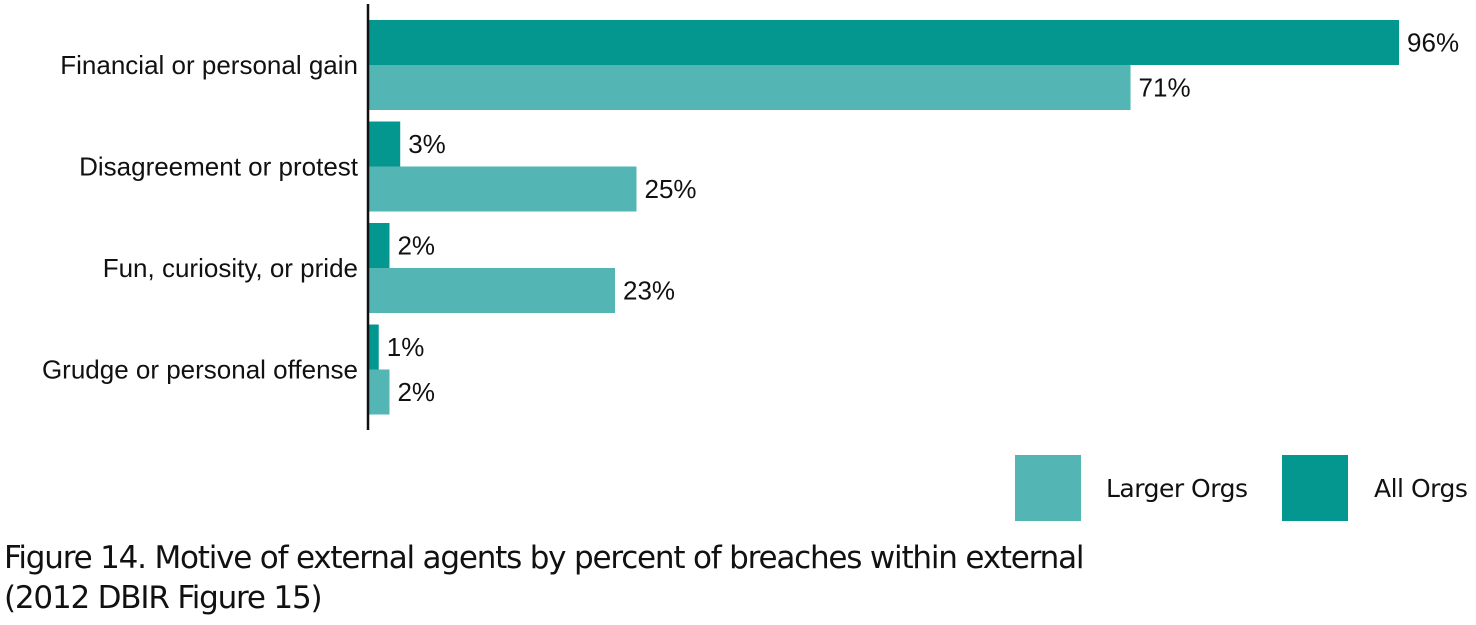  Describe the element at coordinates (884, 42) in the screenshot. I see `bar-all-orgs-financial-or-personal-gain` at that location.